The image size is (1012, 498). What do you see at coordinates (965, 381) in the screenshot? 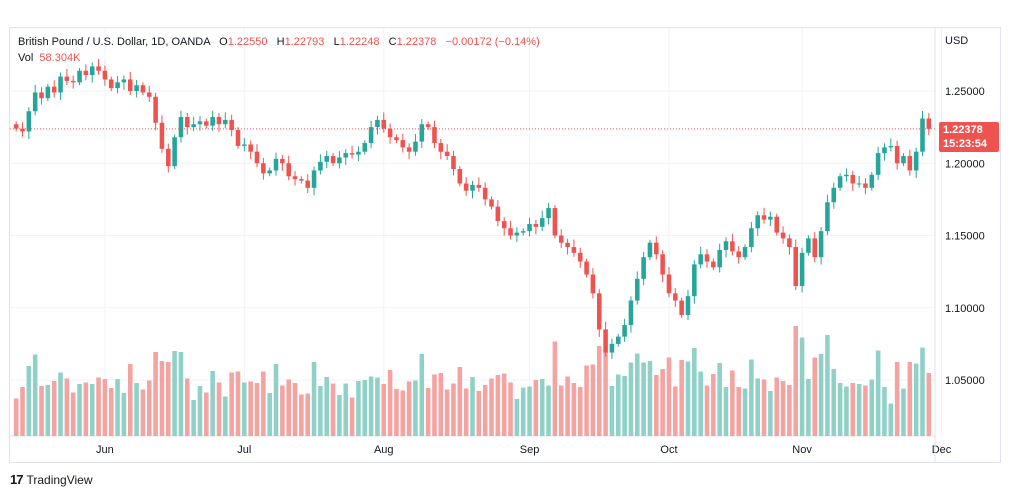
I see `y-tick-label: 1.05000` at bounding box center [965, 381].